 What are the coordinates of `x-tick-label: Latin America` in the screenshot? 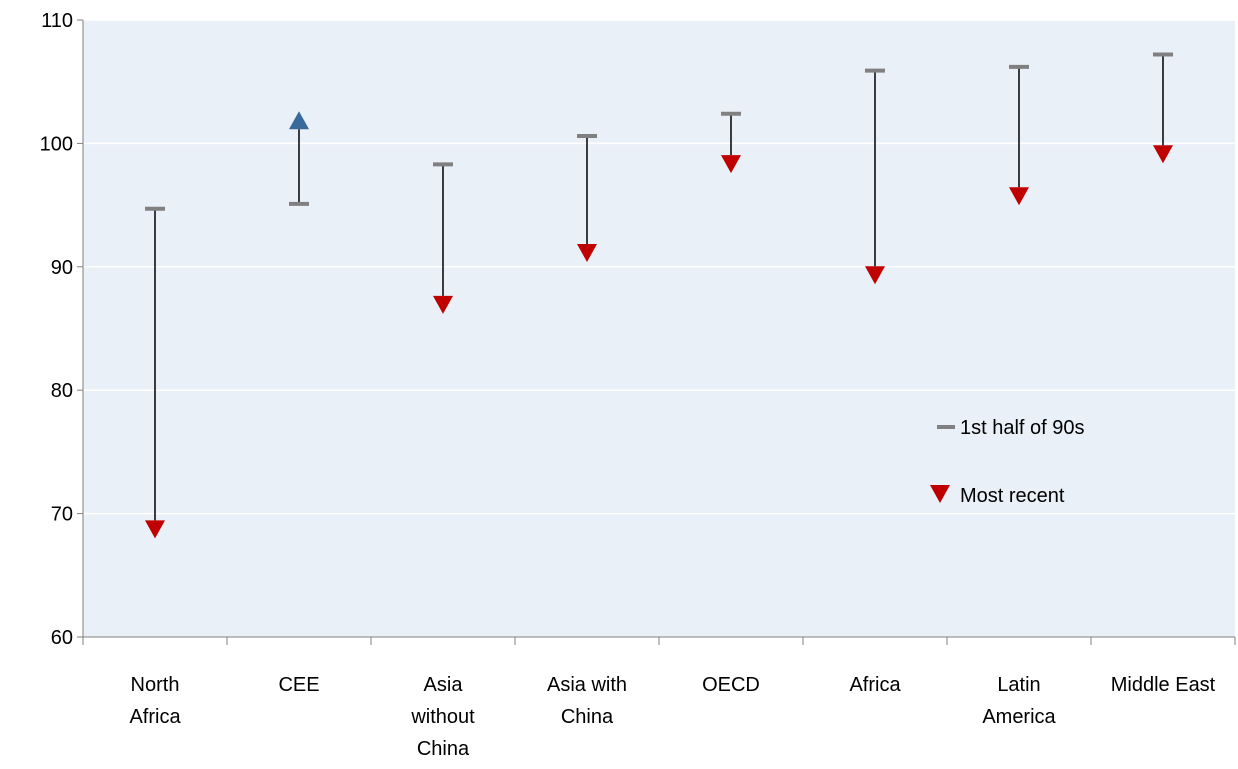 It's located at (1019, 701).